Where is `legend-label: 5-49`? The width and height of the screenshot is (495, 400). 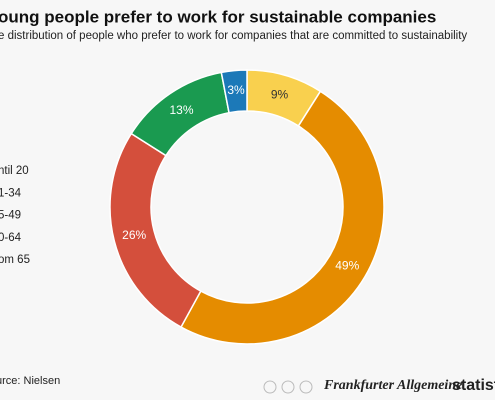 legend-label: 5-49 is located at coordinates (10, 216).